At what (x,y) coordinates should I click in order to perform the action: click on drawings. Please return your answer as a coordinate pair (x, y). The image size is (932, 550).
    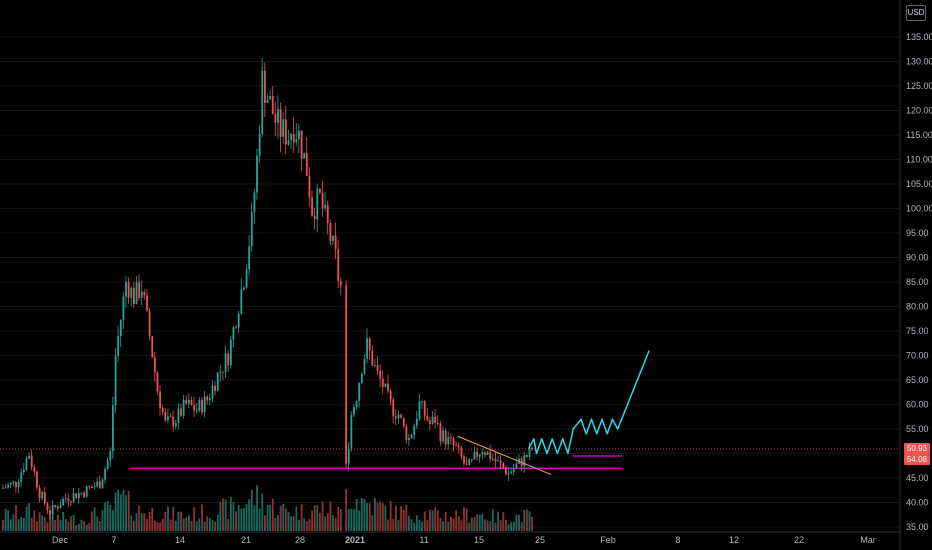
    Looking at the image, I should click on (553, 412).